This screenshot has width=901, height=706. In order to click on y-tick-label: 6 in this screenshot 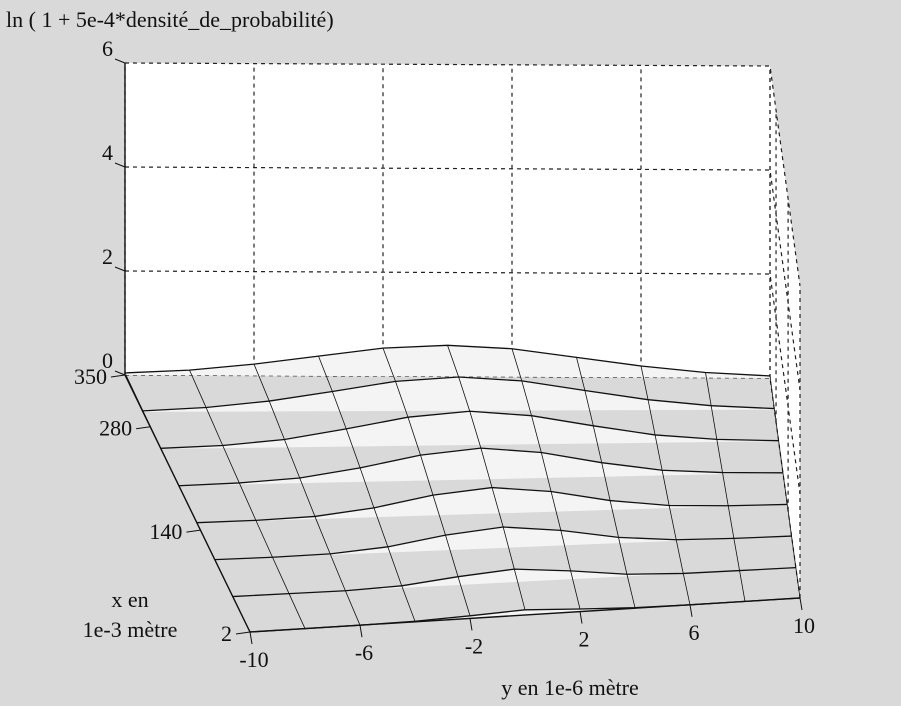, I will do `click(694, 632)`.